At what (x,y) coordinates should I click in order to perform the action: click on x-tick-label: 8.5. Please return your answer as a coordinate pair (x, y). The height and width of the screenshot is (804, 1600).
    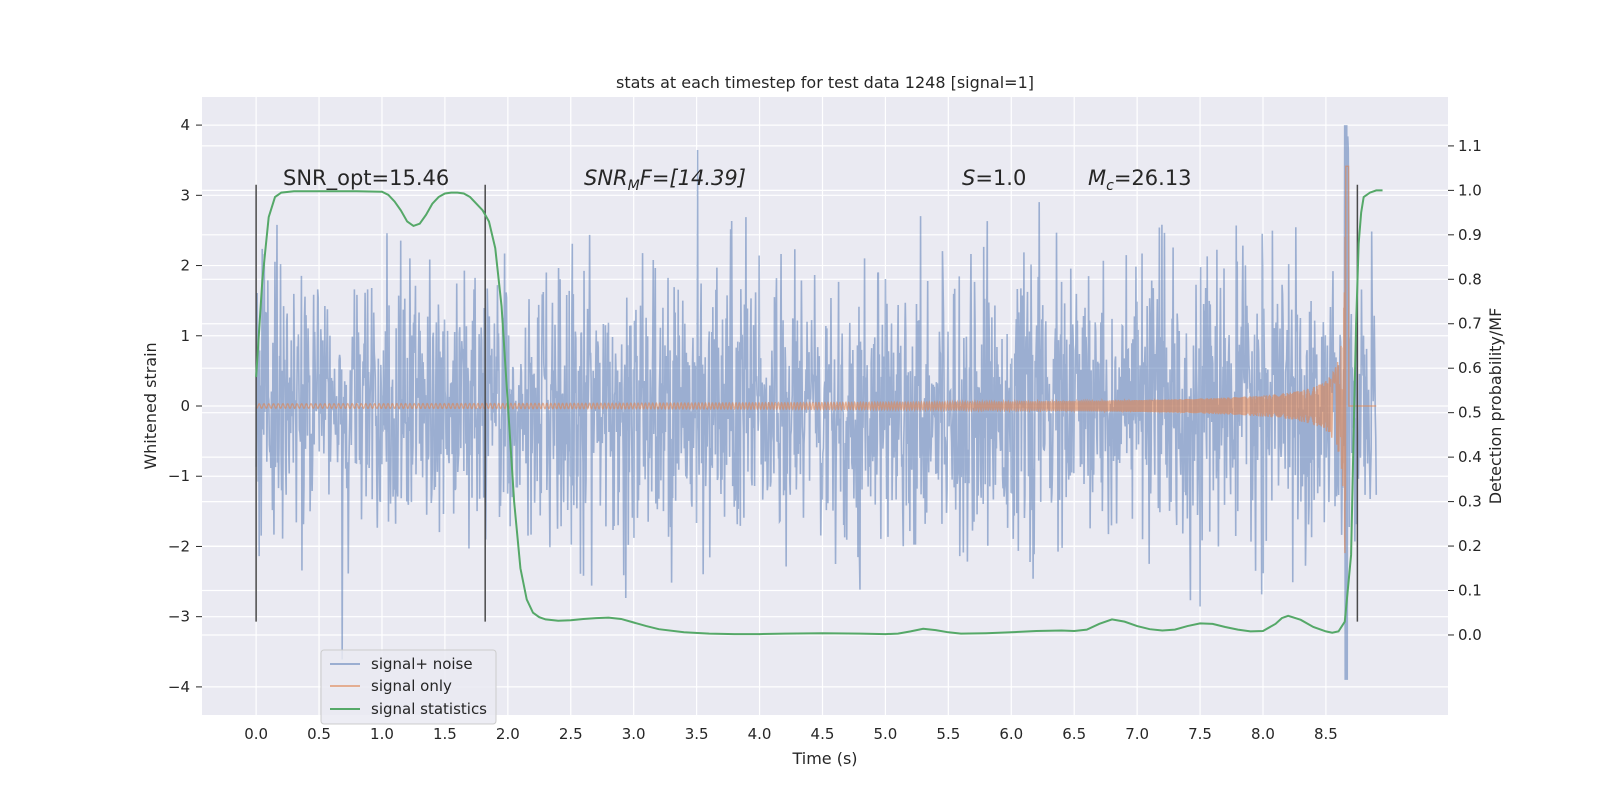
    Looking at the image, I should click on (1326, 734).